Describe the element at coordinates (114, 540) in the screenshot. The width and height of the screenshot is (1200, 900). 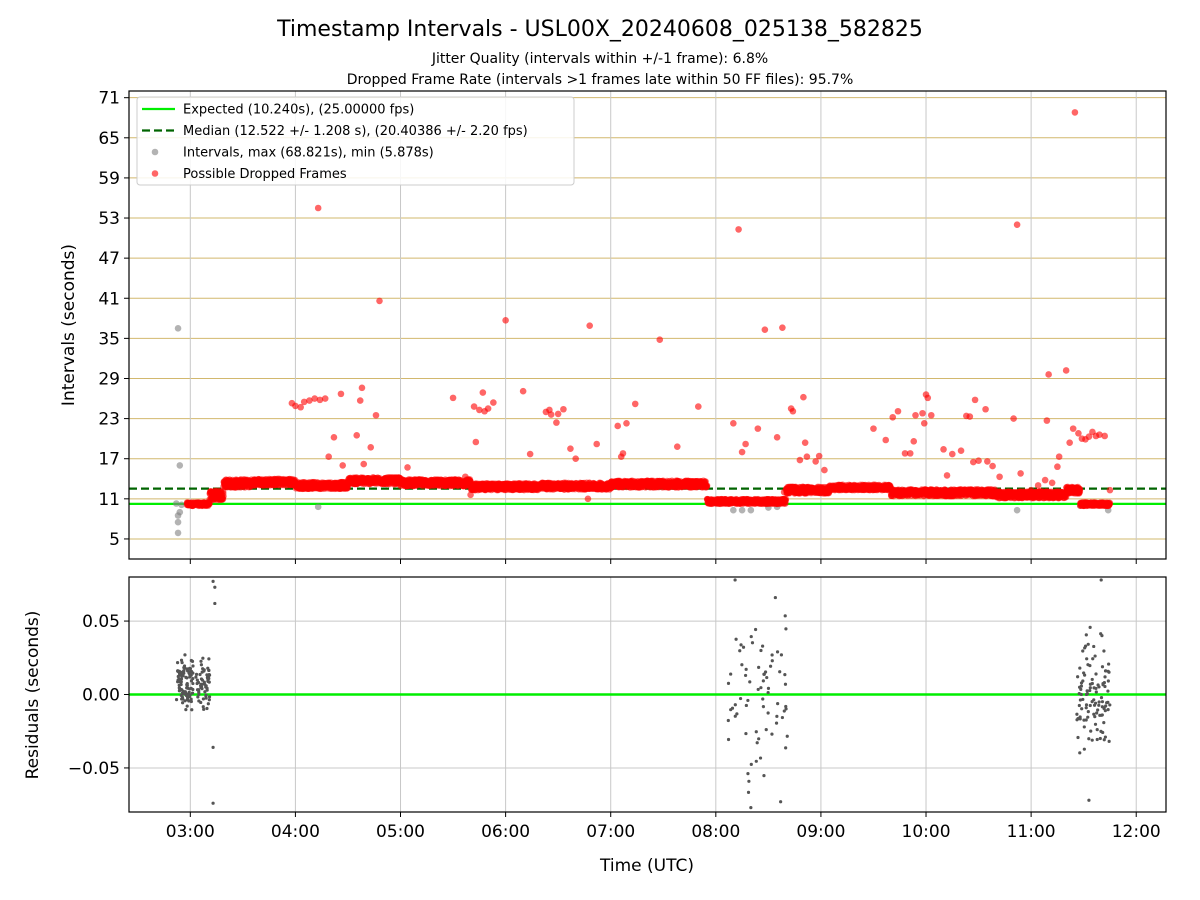
I see `y-tick-label: 5` at that location.